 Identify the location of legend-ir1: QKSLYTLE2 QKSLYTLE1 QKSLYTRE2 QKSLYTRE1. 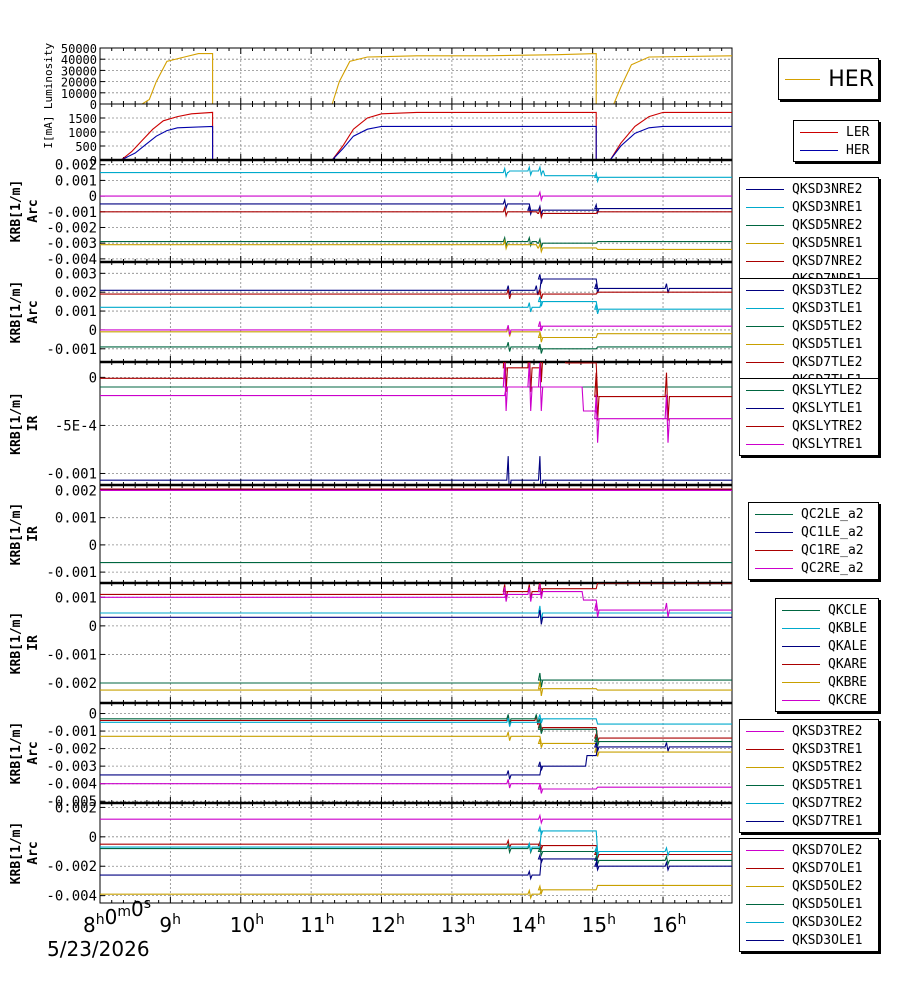
(809, 417).